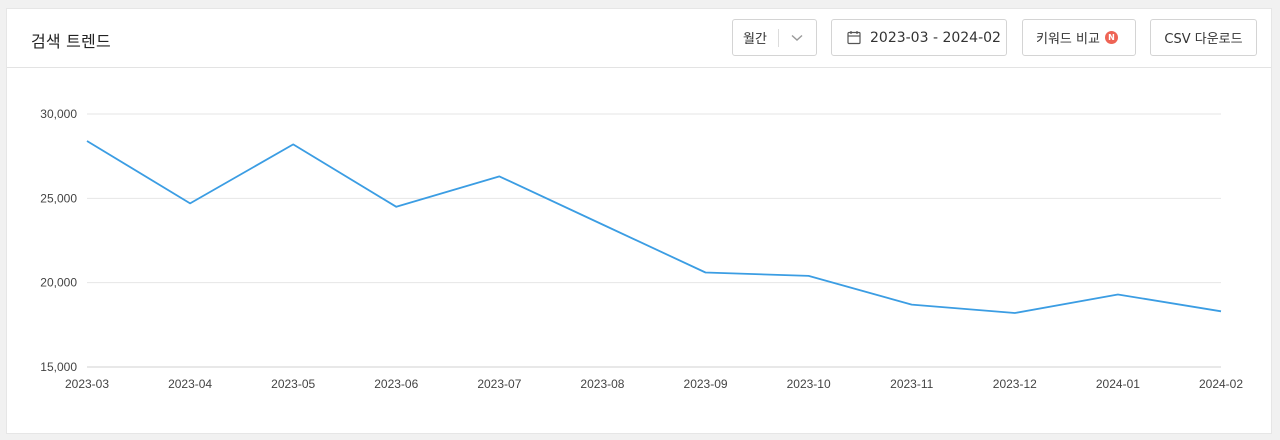  What do you see at coordinates (778, 37) in the screenshot?
I see `select-divider` at bounding box center [778, 37].